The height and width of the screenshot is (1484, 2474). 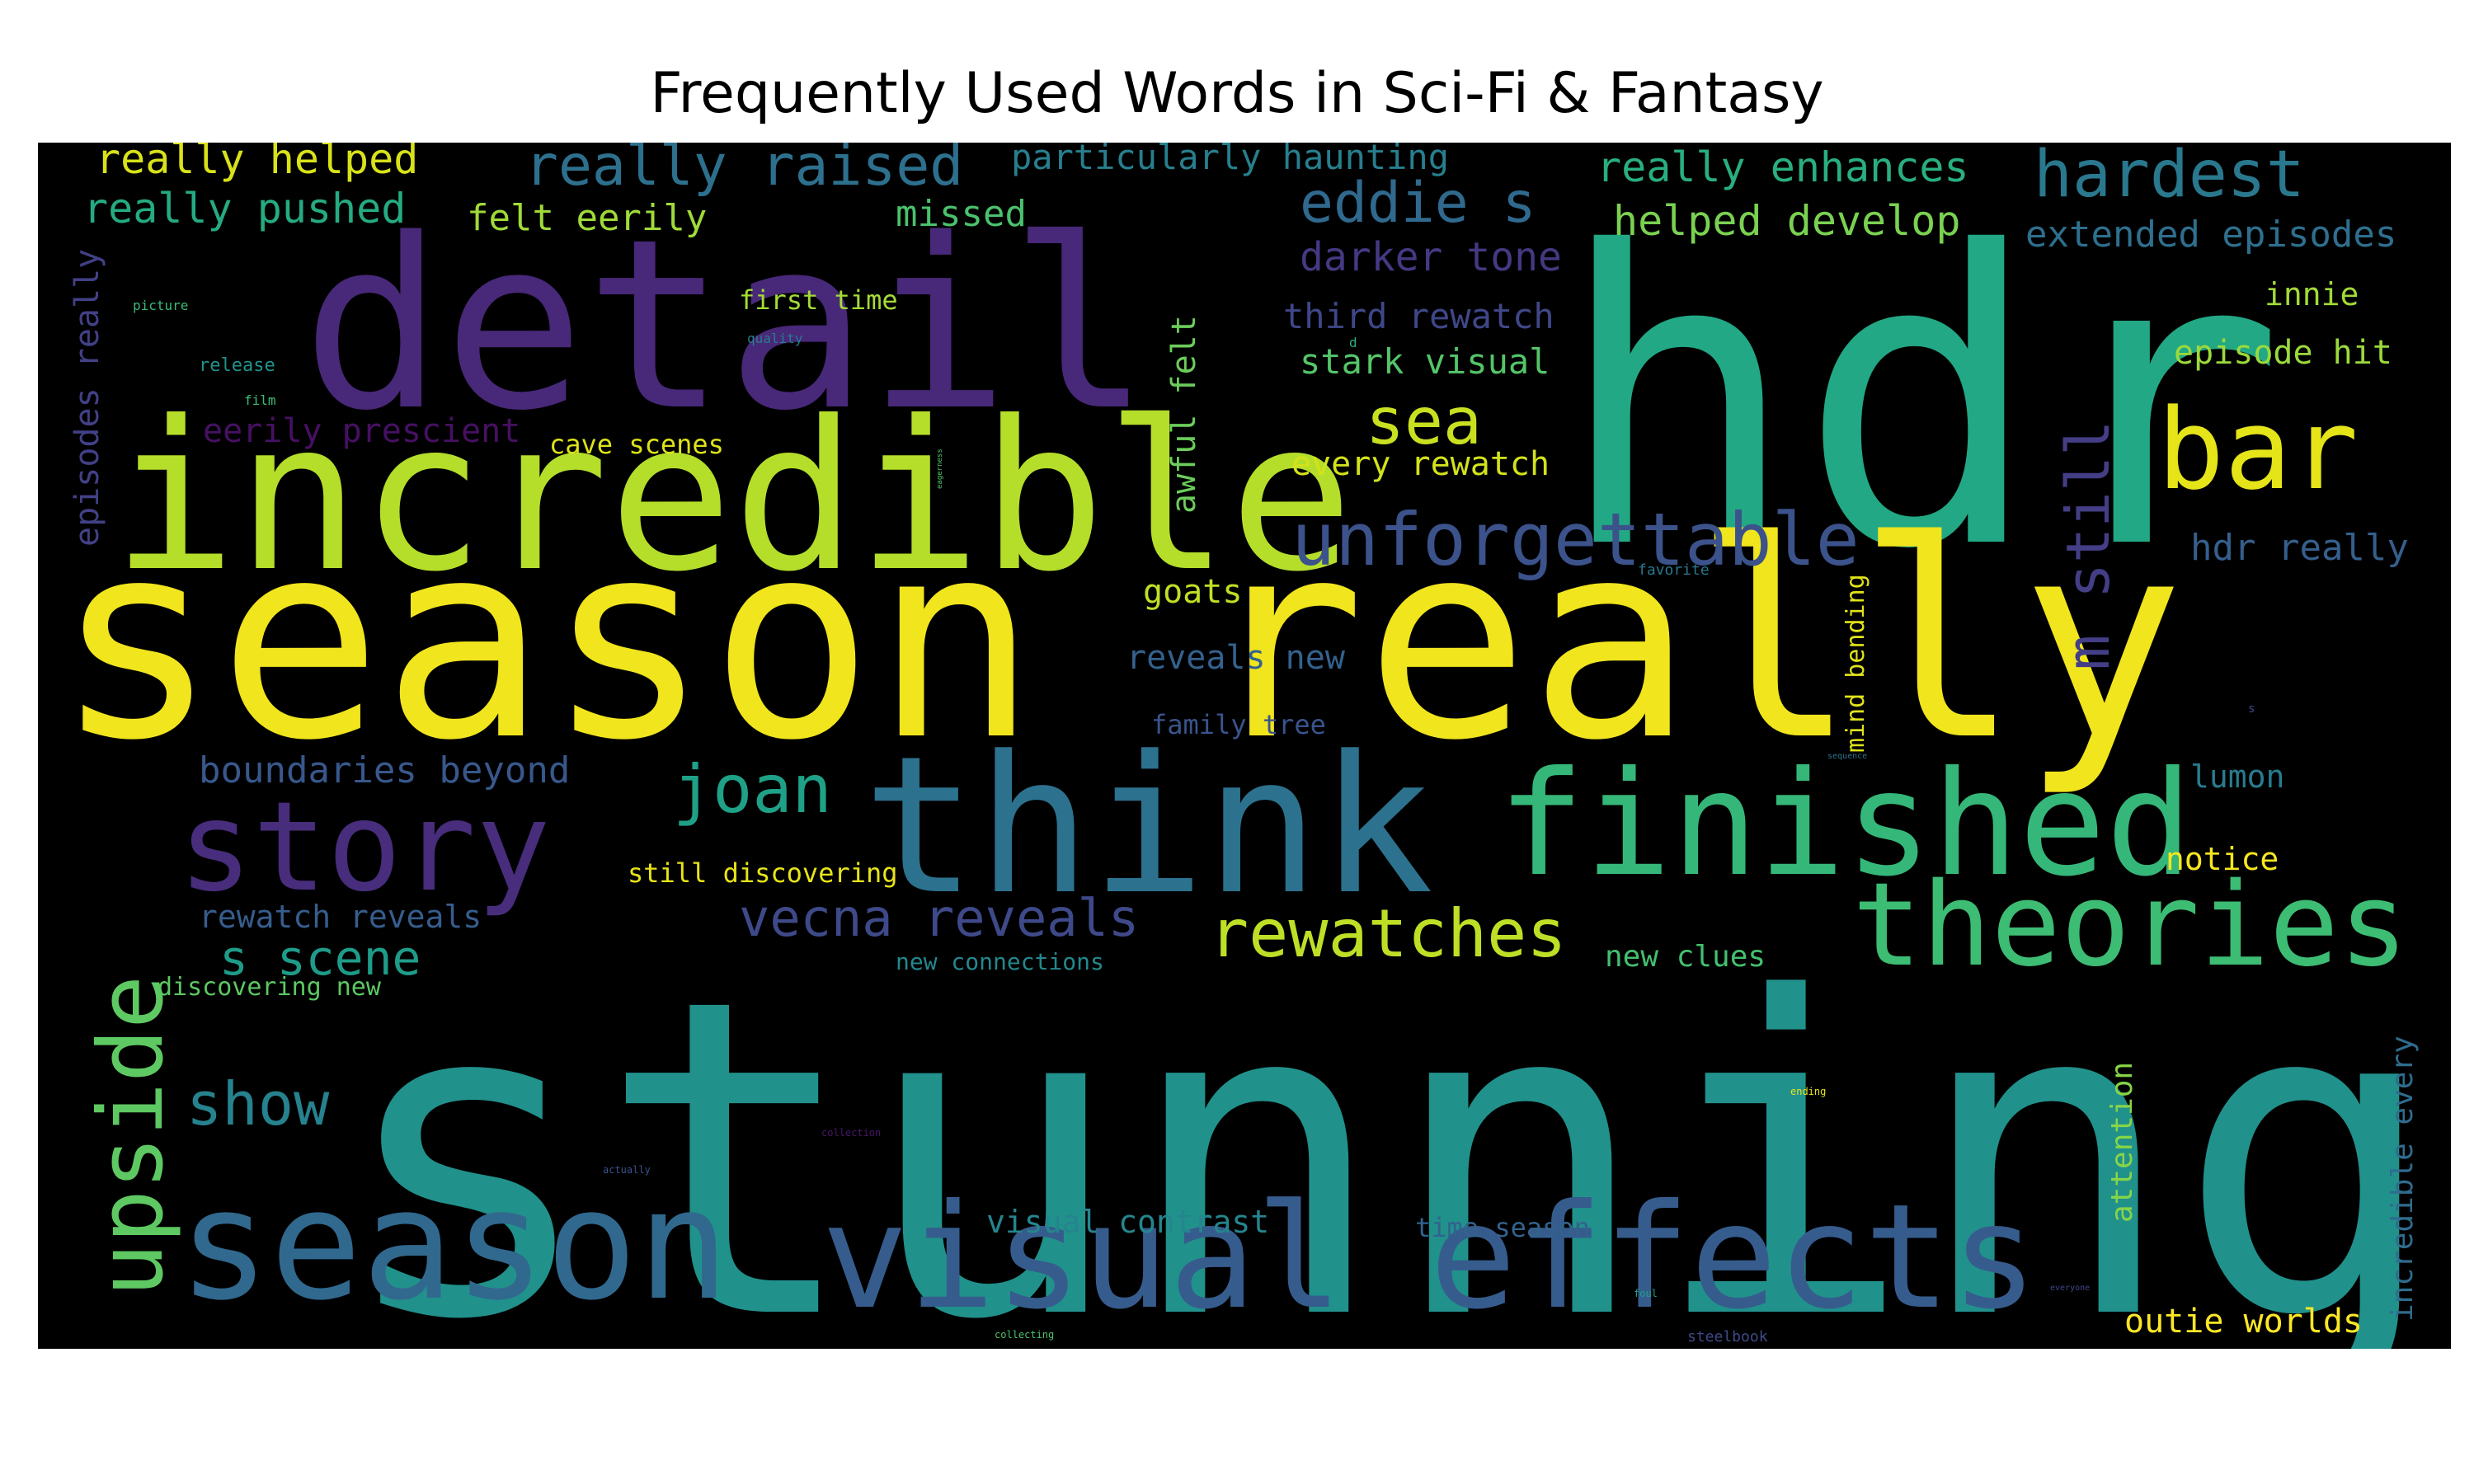 What do you see at coordinates (2222, 859) in the screenshot?
I see `word-notice: notice` at bounding box center [2222, 859].